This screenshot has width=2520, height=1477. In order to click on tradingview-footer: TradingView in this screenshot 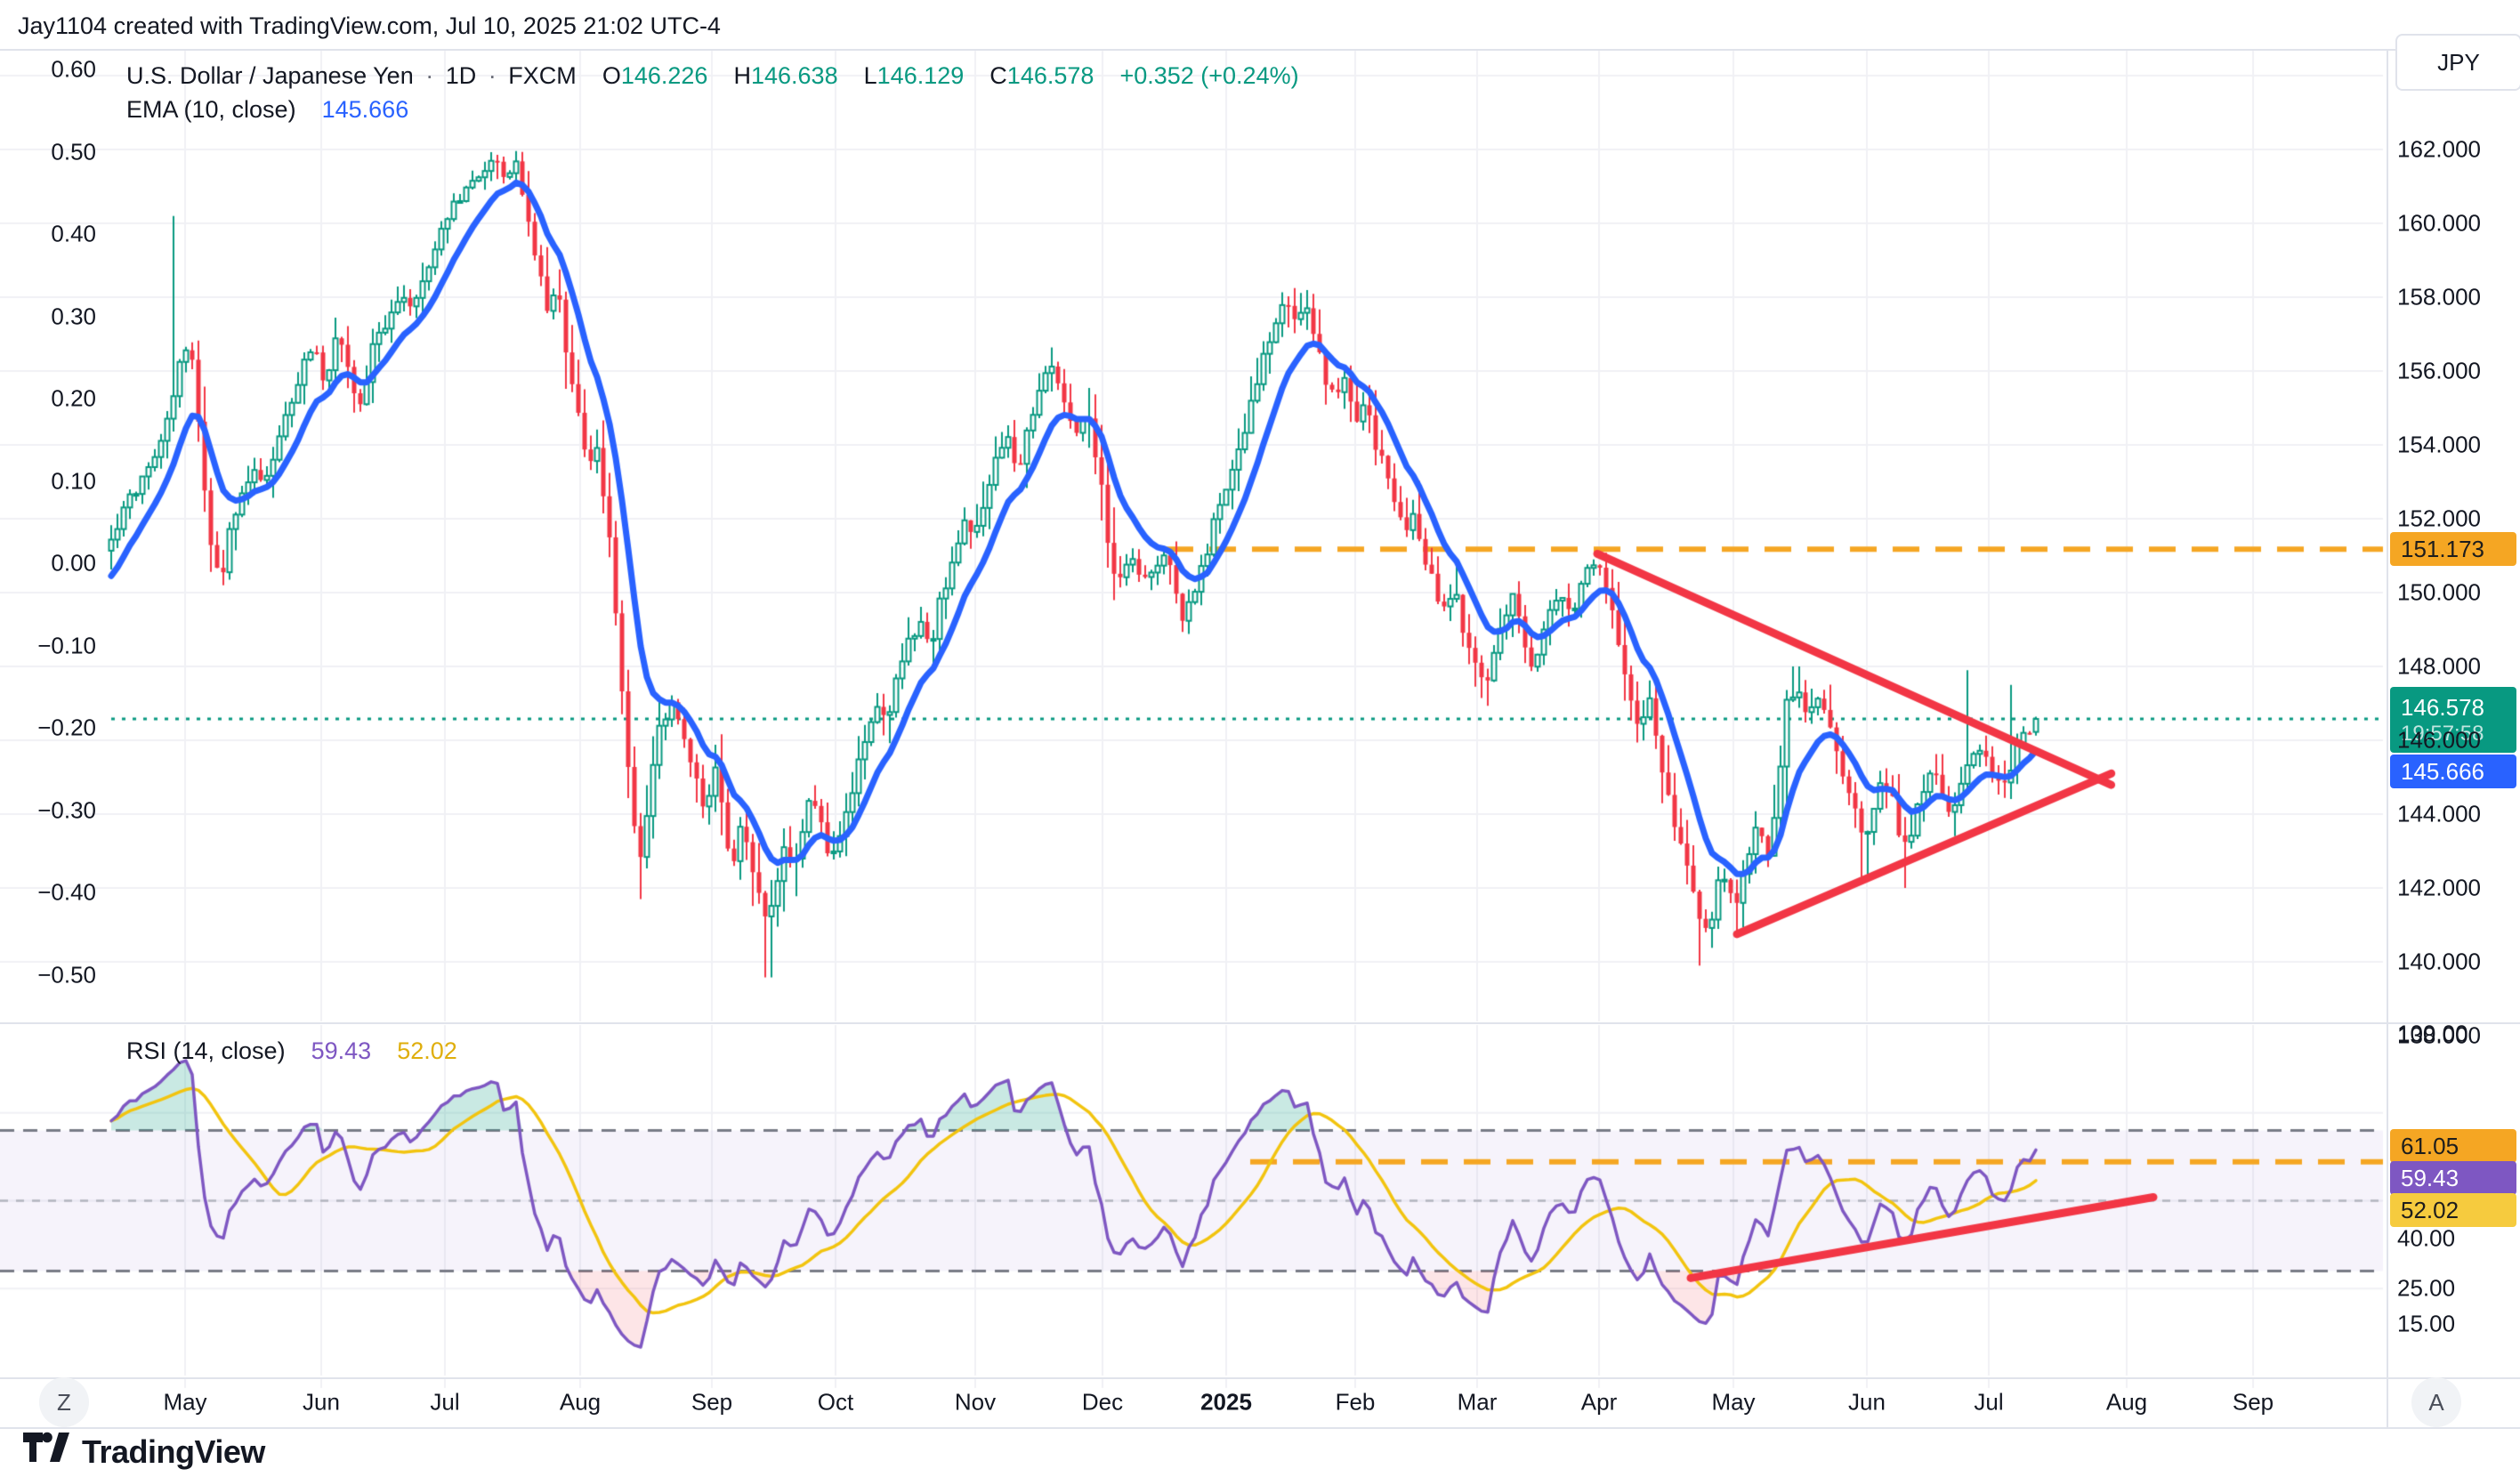, I will do `click(144, 1452)`.